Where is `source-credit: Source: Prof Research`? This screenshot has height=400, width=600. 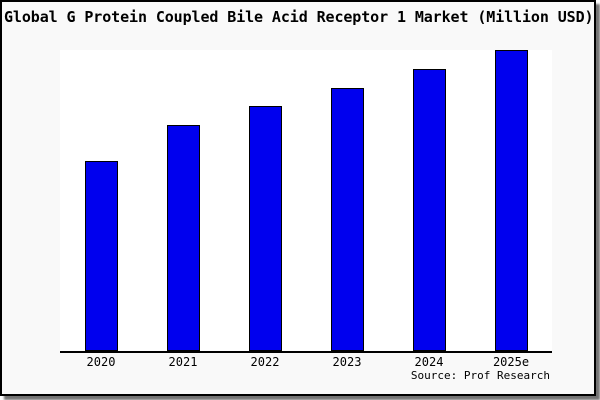
source-credit: Source: Prof Research is located at coordinates (480, 375).